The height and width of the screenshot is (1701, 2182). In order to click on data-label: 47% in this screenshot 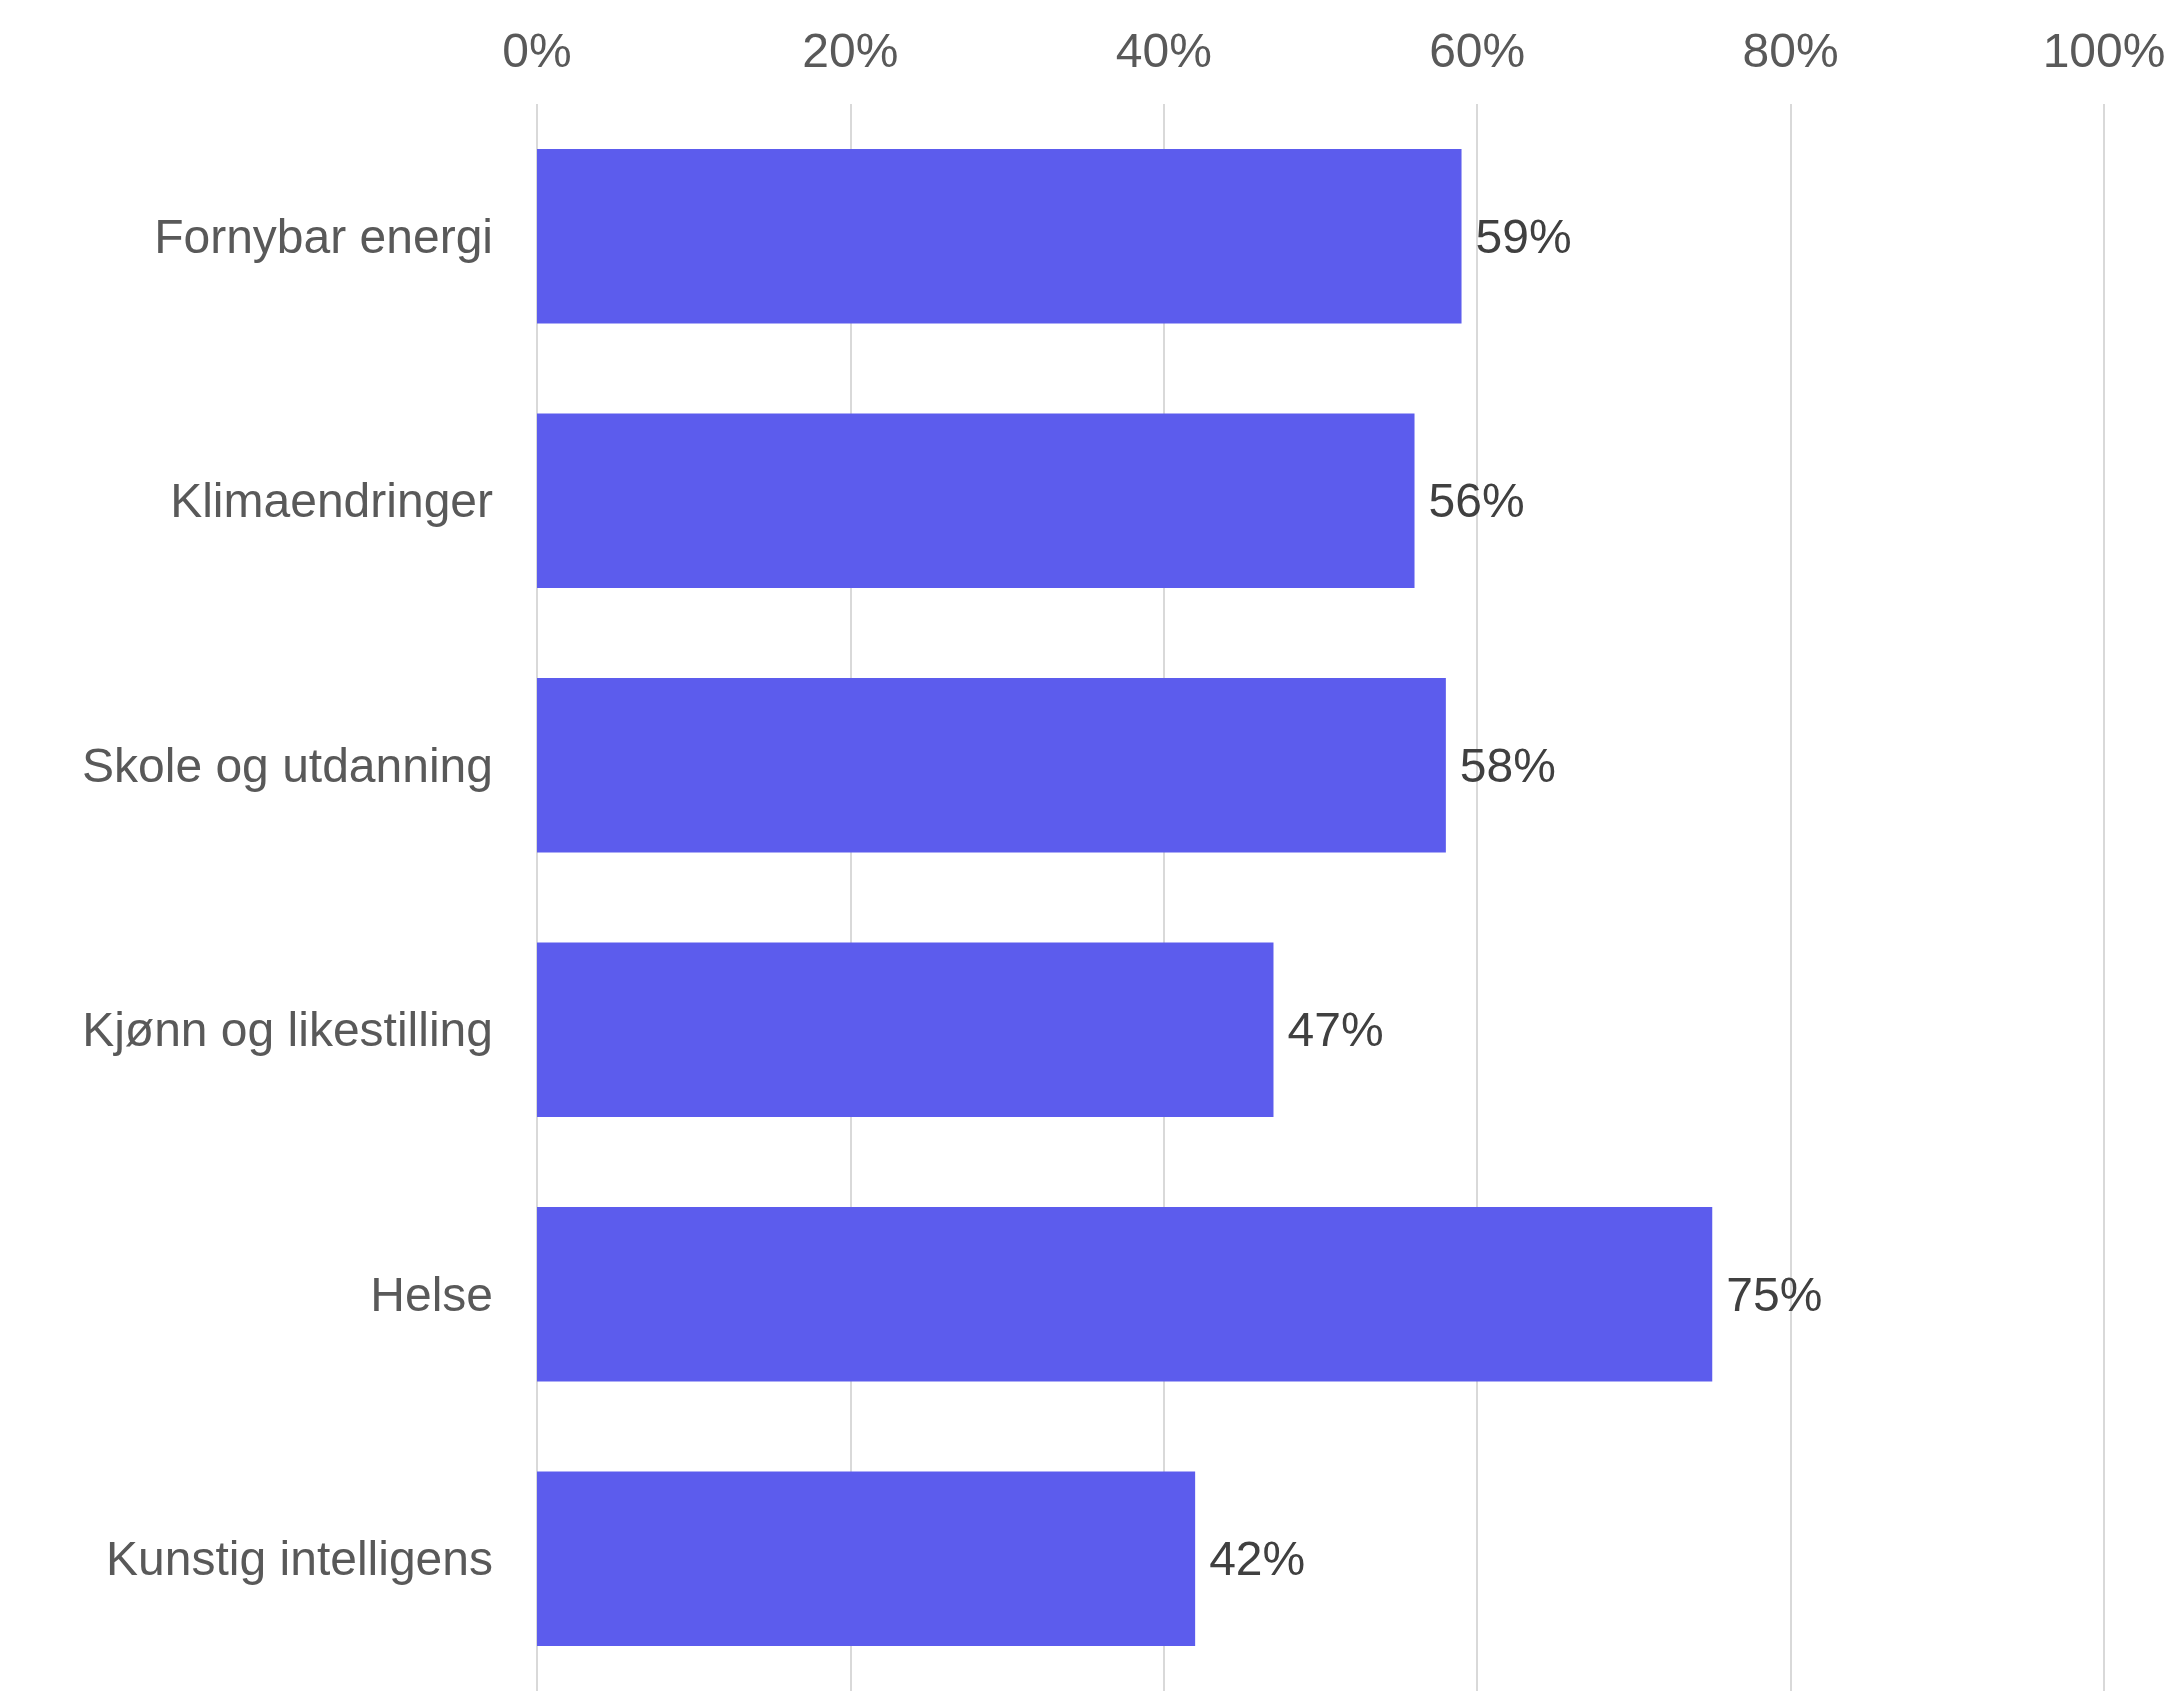, I will do `click(1335, 1030)`.